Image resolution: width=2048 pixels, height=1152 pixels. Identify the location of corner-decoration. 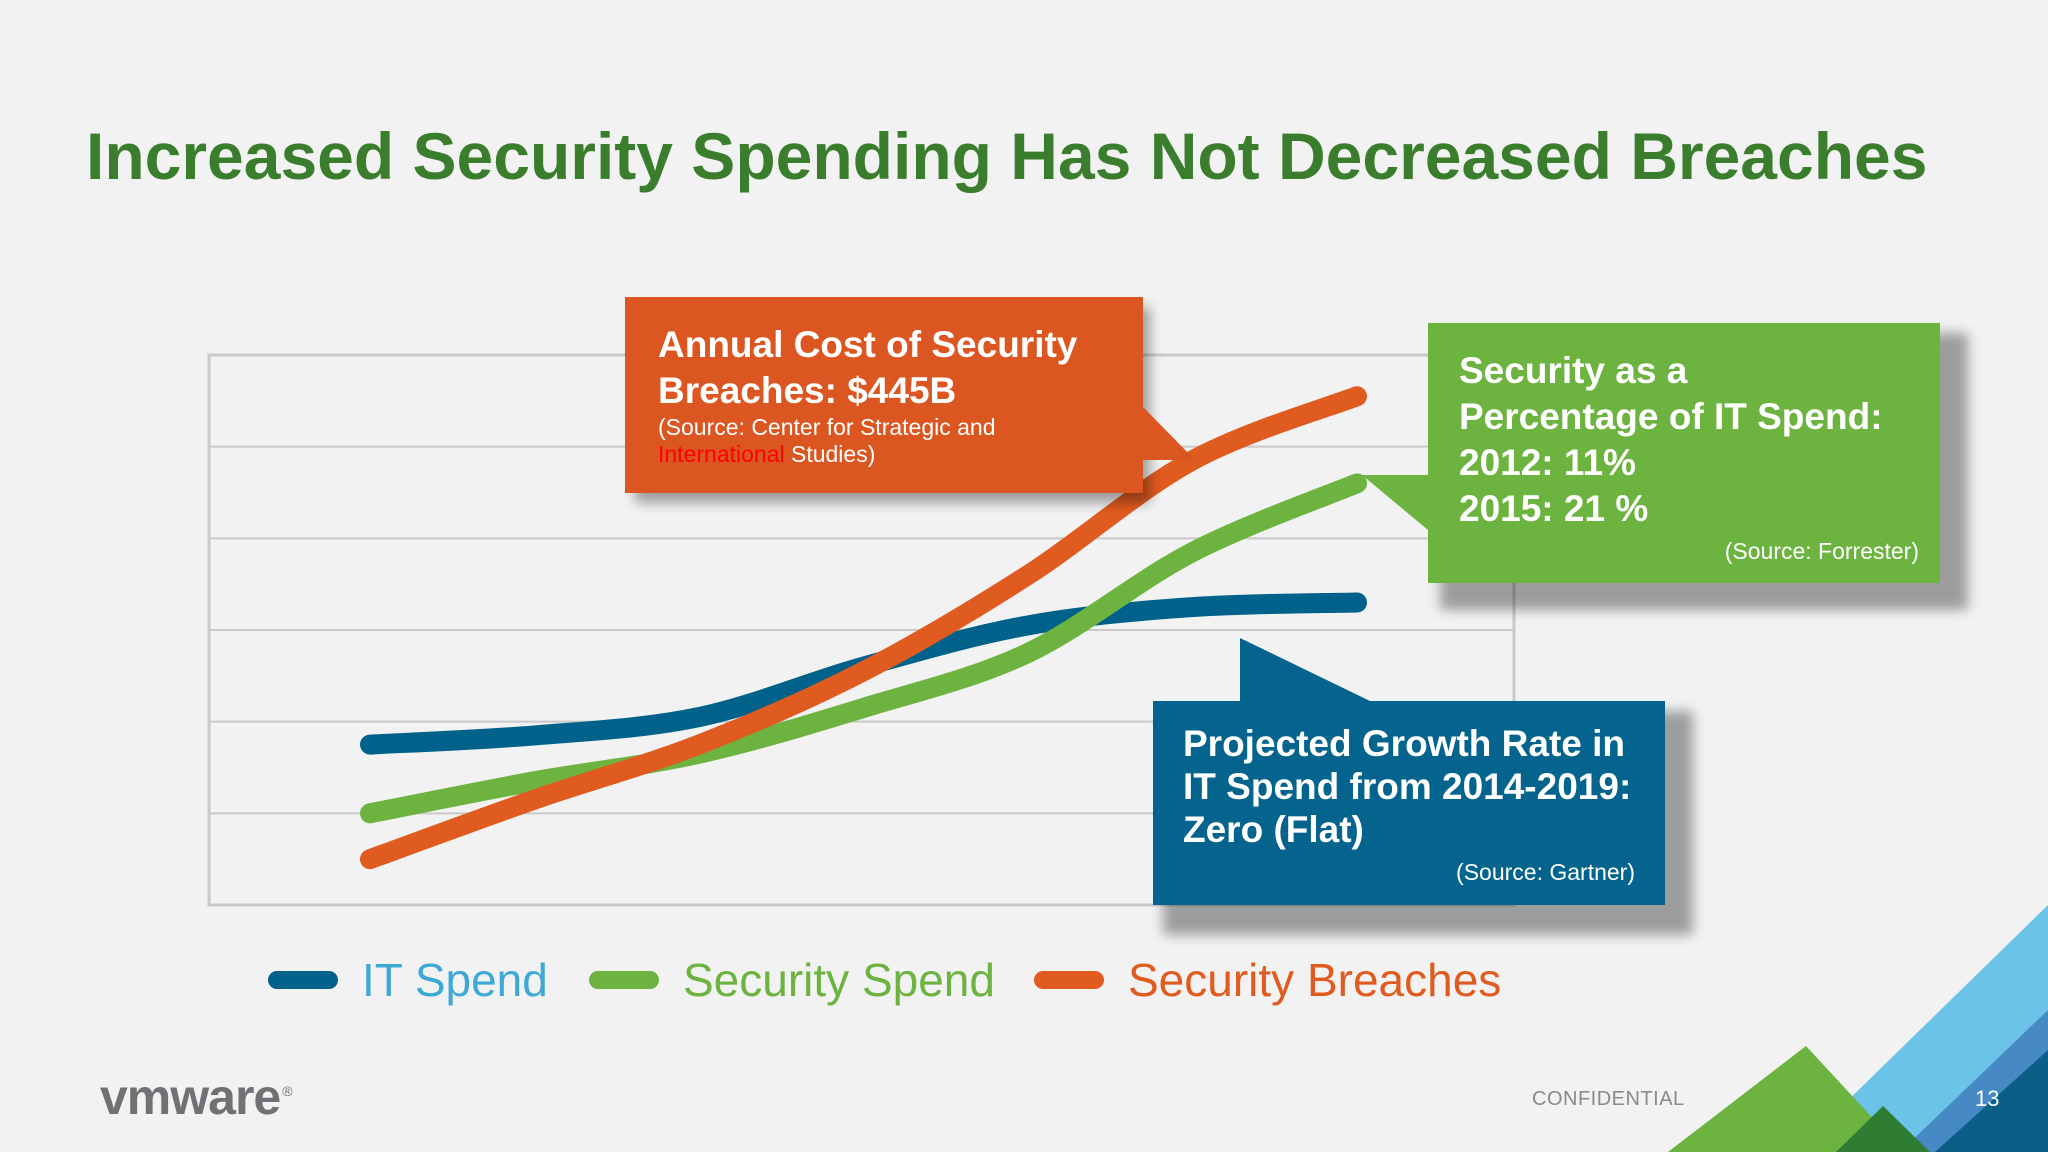
(1858, 1028).